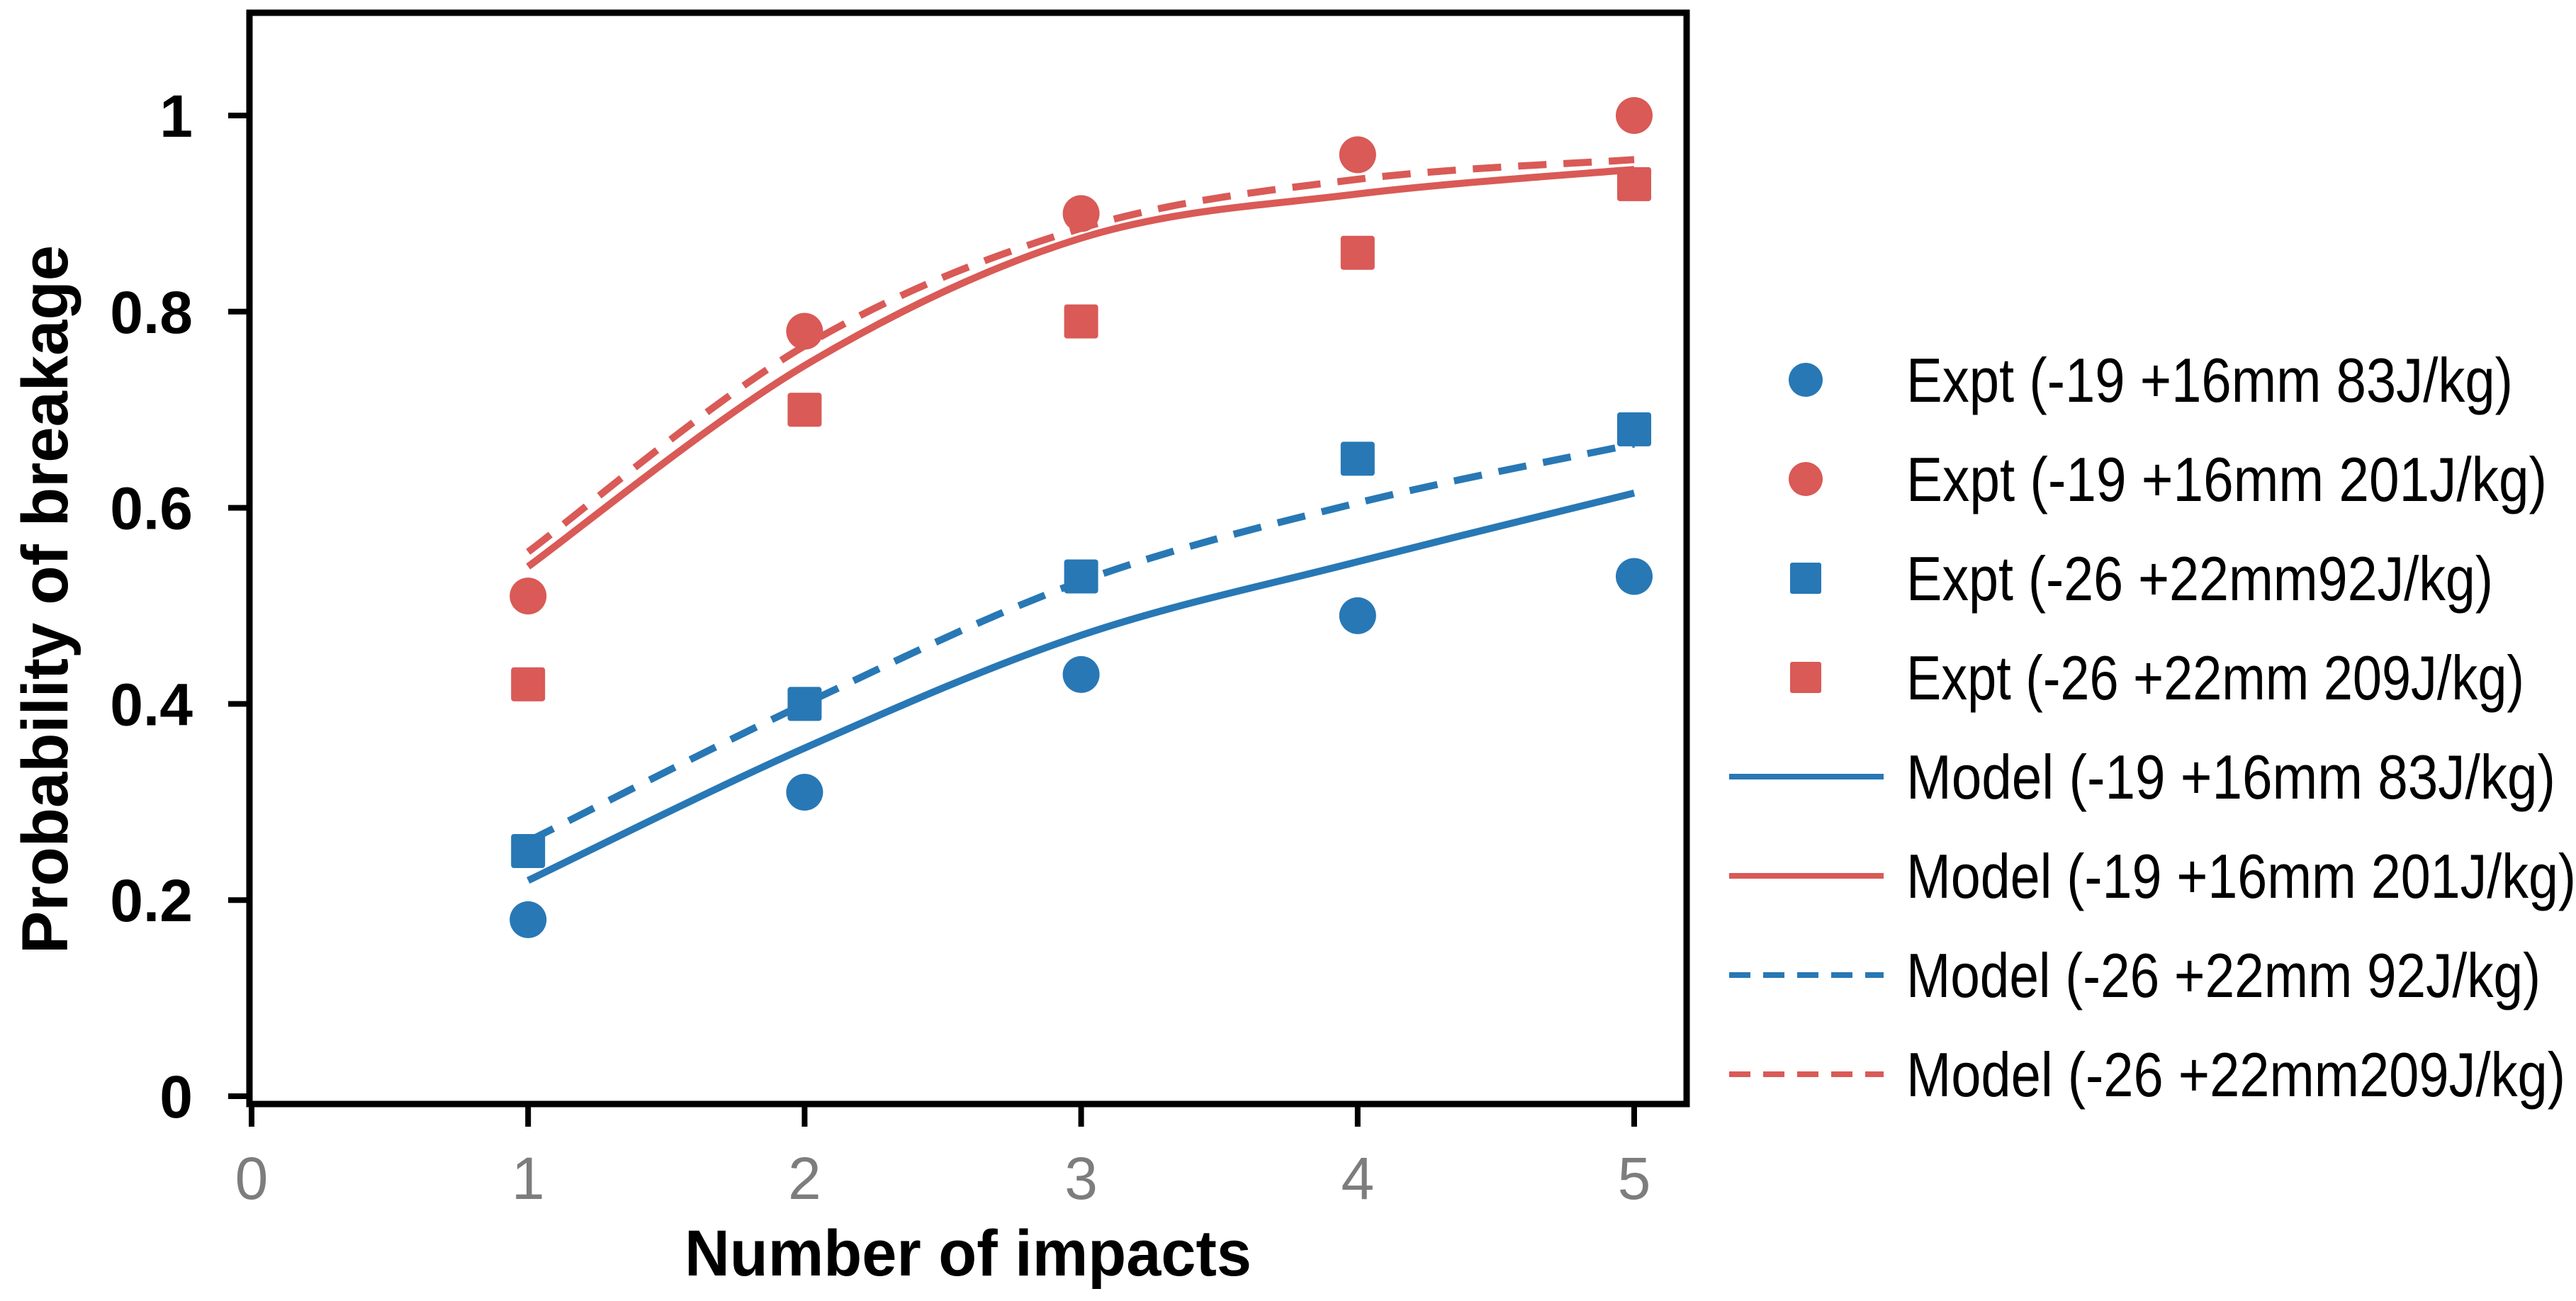 The height and width of the screenshot is (1301, 2576). What do you see at coordinates (968, 1253) in the screenshot?
I see `x-axis-title: Number of impacts` at bounding box center [968, 1253].